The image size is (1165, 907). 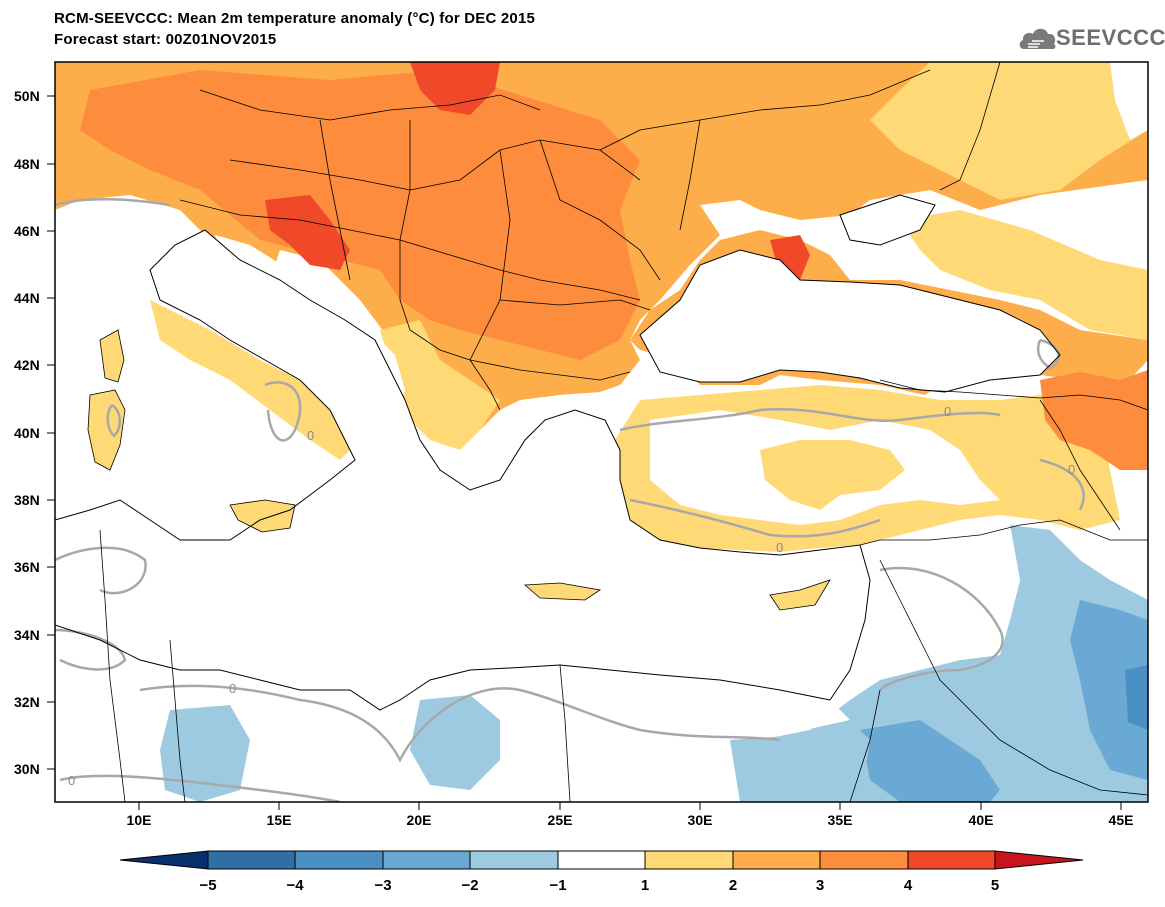 What do you see at coordinates (27, 164) in the screenshot?
I see `lat-label: 48N` at bounding box center [27, 164].